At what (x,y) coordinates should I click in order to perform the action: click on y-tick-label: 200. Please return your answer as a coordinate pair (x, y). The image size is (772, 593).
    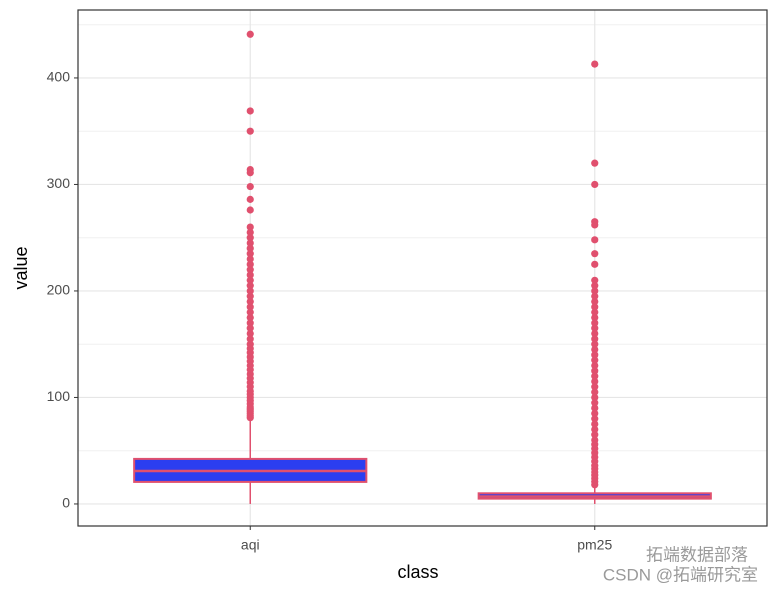
    Looking at the image, I should click on (59, 290).